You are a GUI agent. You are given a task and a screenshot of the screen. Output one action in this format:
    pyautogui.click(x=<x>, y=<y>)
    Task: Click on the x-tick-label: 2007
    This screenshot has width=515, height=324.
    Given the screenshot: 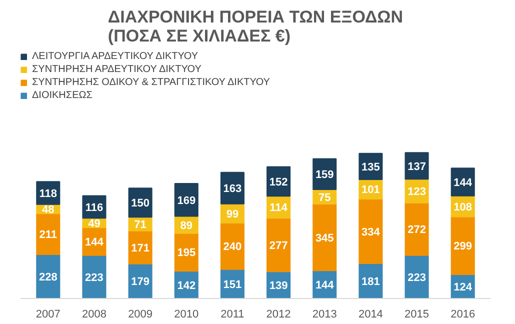 What is the action you would take?
    pyautogui.click(x=48, y=314)
    